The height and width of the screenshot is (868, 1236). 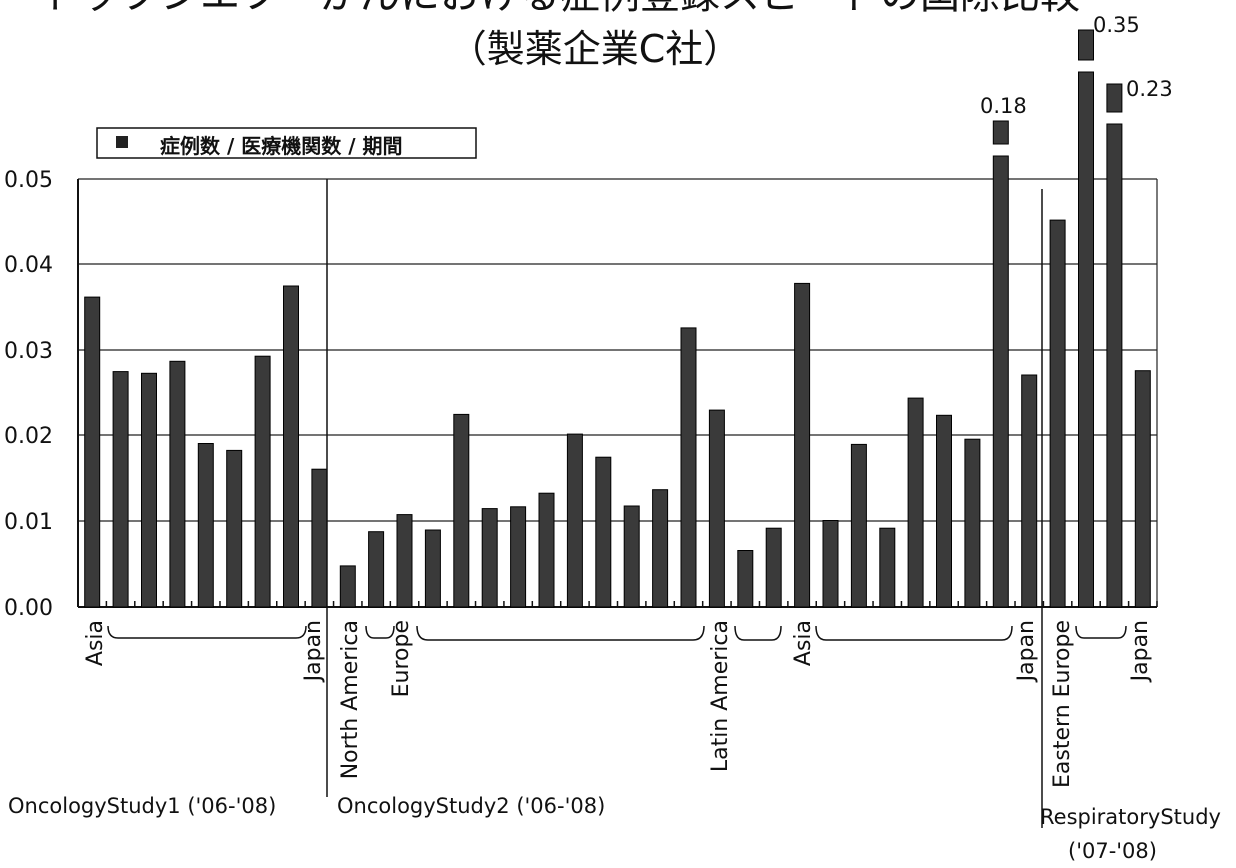 What do you see at coordinates (28, 265) in the screenshot?
I see `y-tick-label: 0.04` at bounding box center [28, 265].